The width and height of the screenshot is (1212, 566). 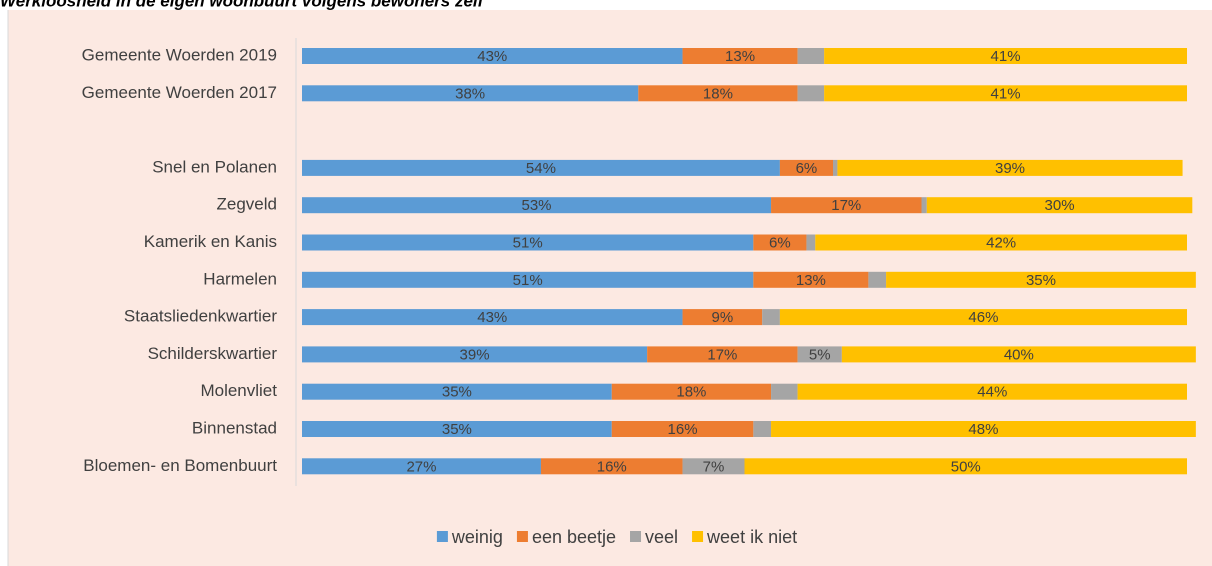 I want to click on data-label: 50%, so click(x=966, y=466).